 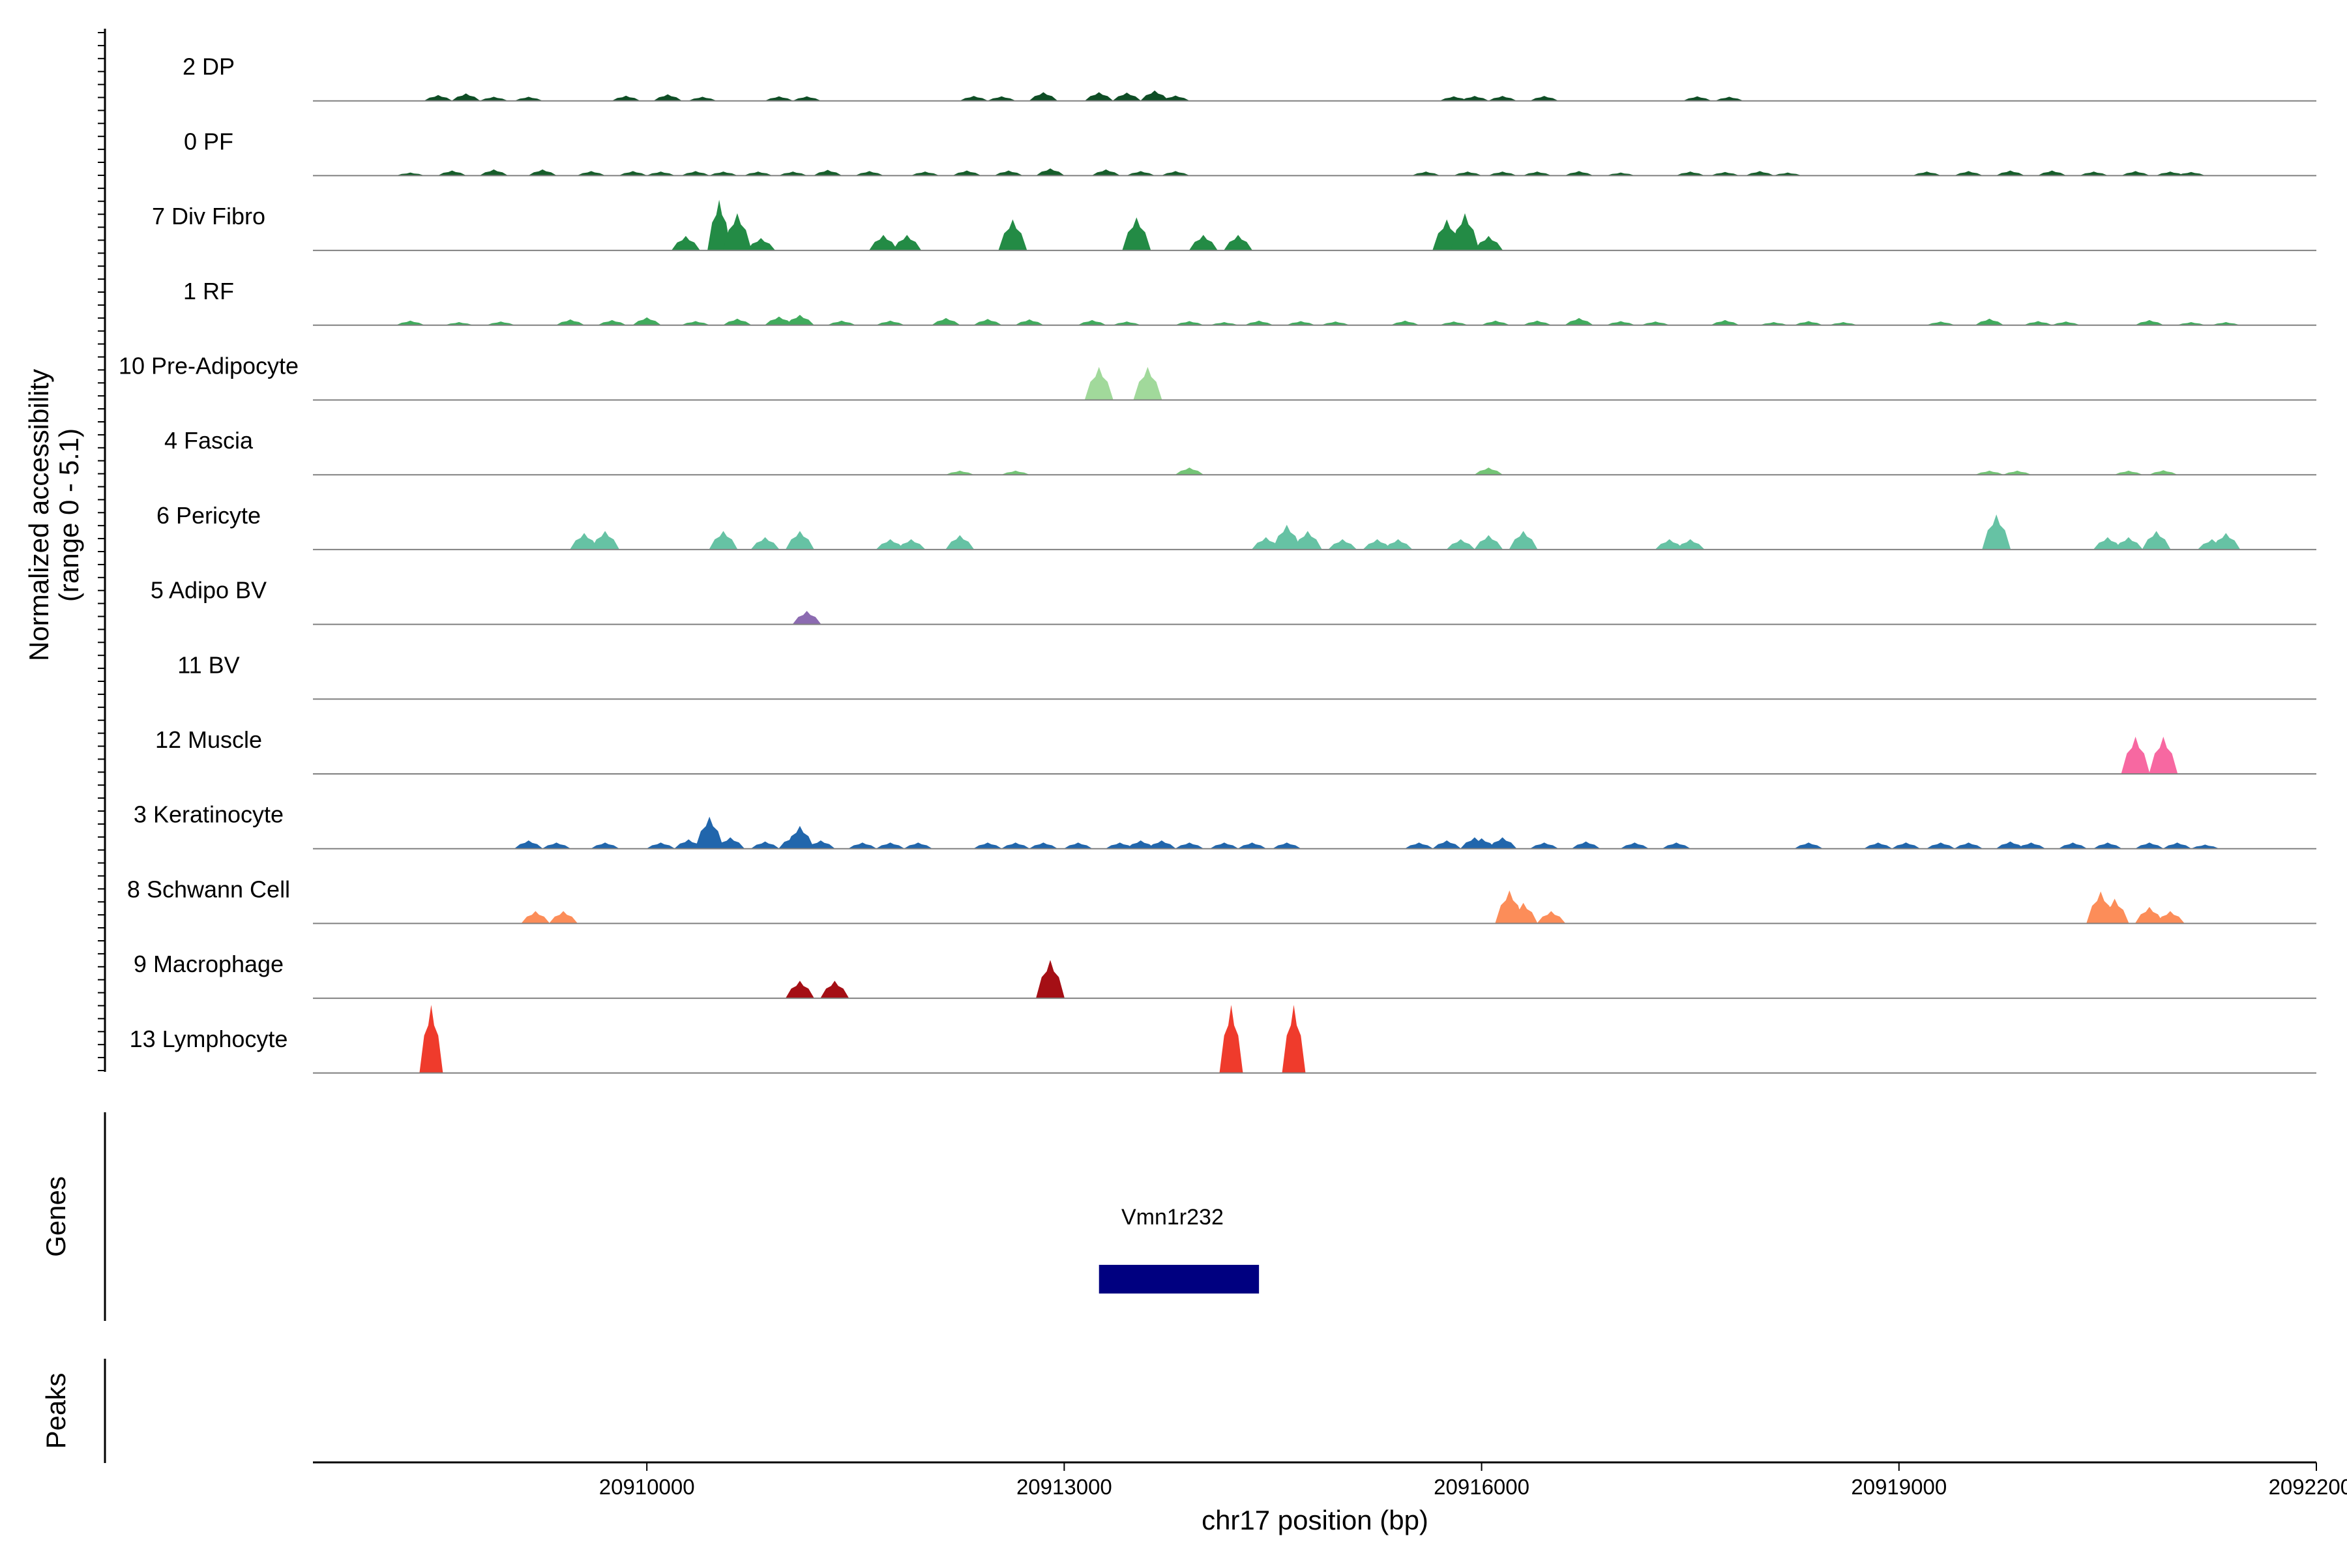 What do you see at coordinates (1330, 1480) in the screenshot?
I see `x-axis: 20910000 20913000 20916000 20919000 20922000` at bounding box center [1330, 1480].